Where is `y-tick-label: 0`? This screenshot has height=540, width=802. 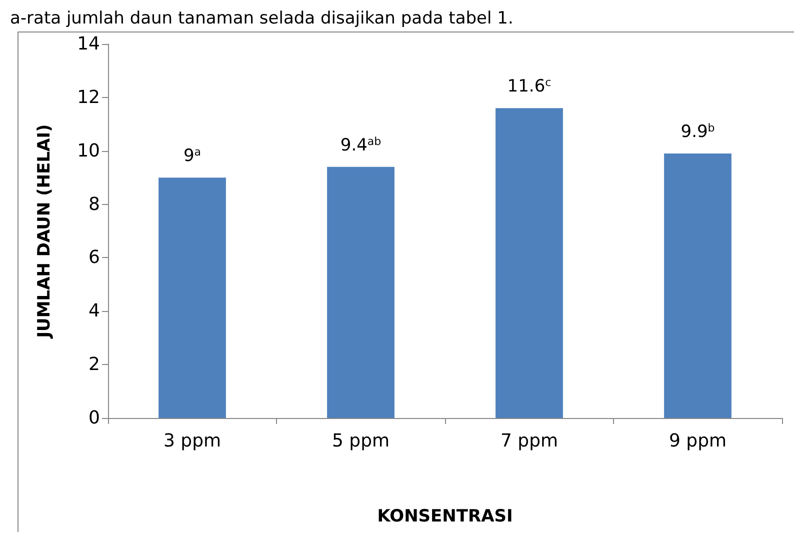
y-tick-label: 0 is located at coordinates (94, 418).